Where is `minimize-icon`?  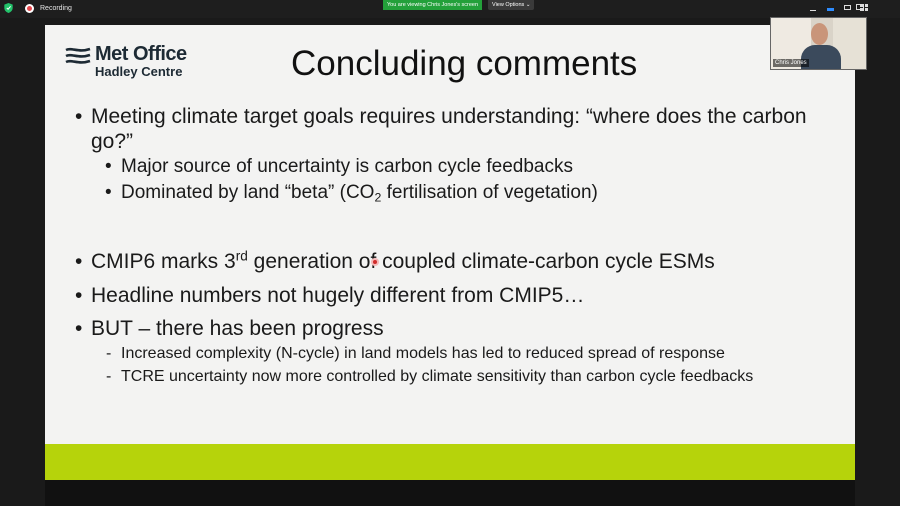
minimize-icon is located at coordinates (813, 7).